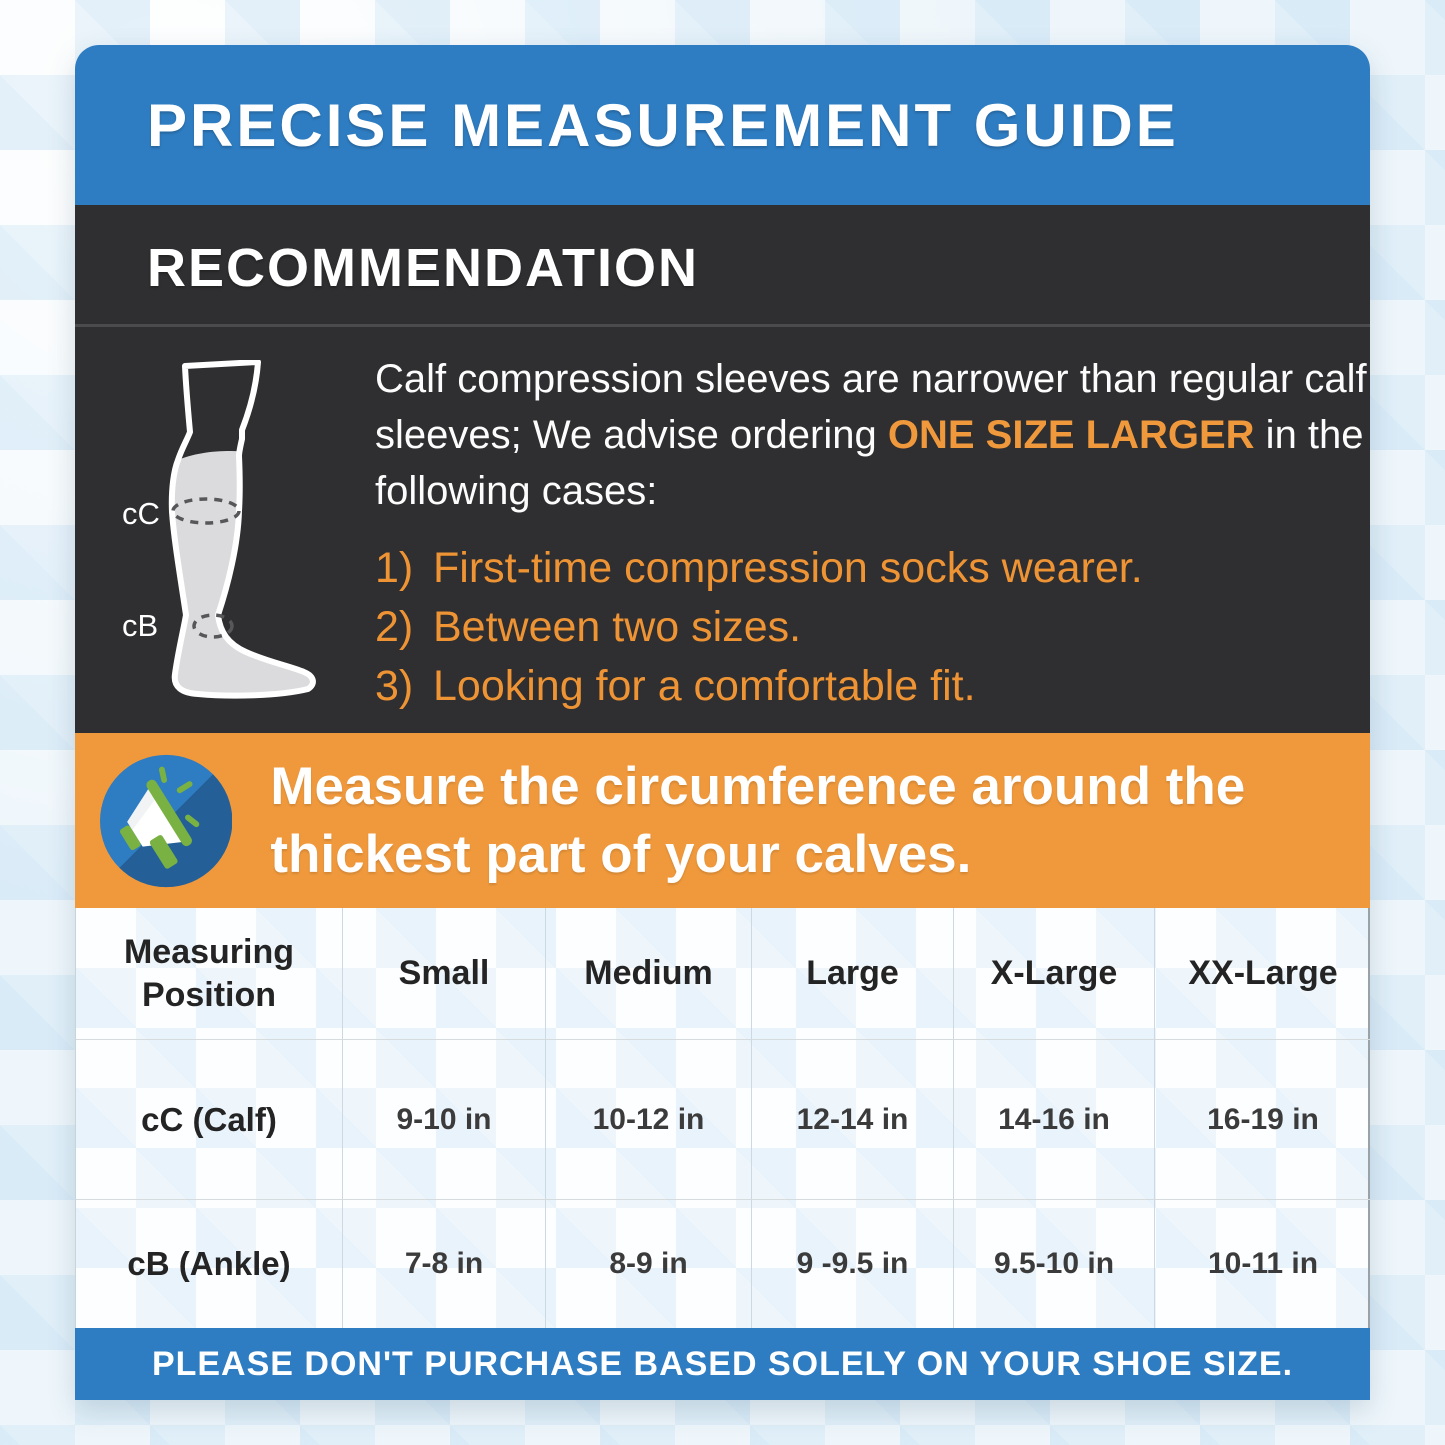  I want to click on row-label-calf: cC (Calf), so click(209, 1120).